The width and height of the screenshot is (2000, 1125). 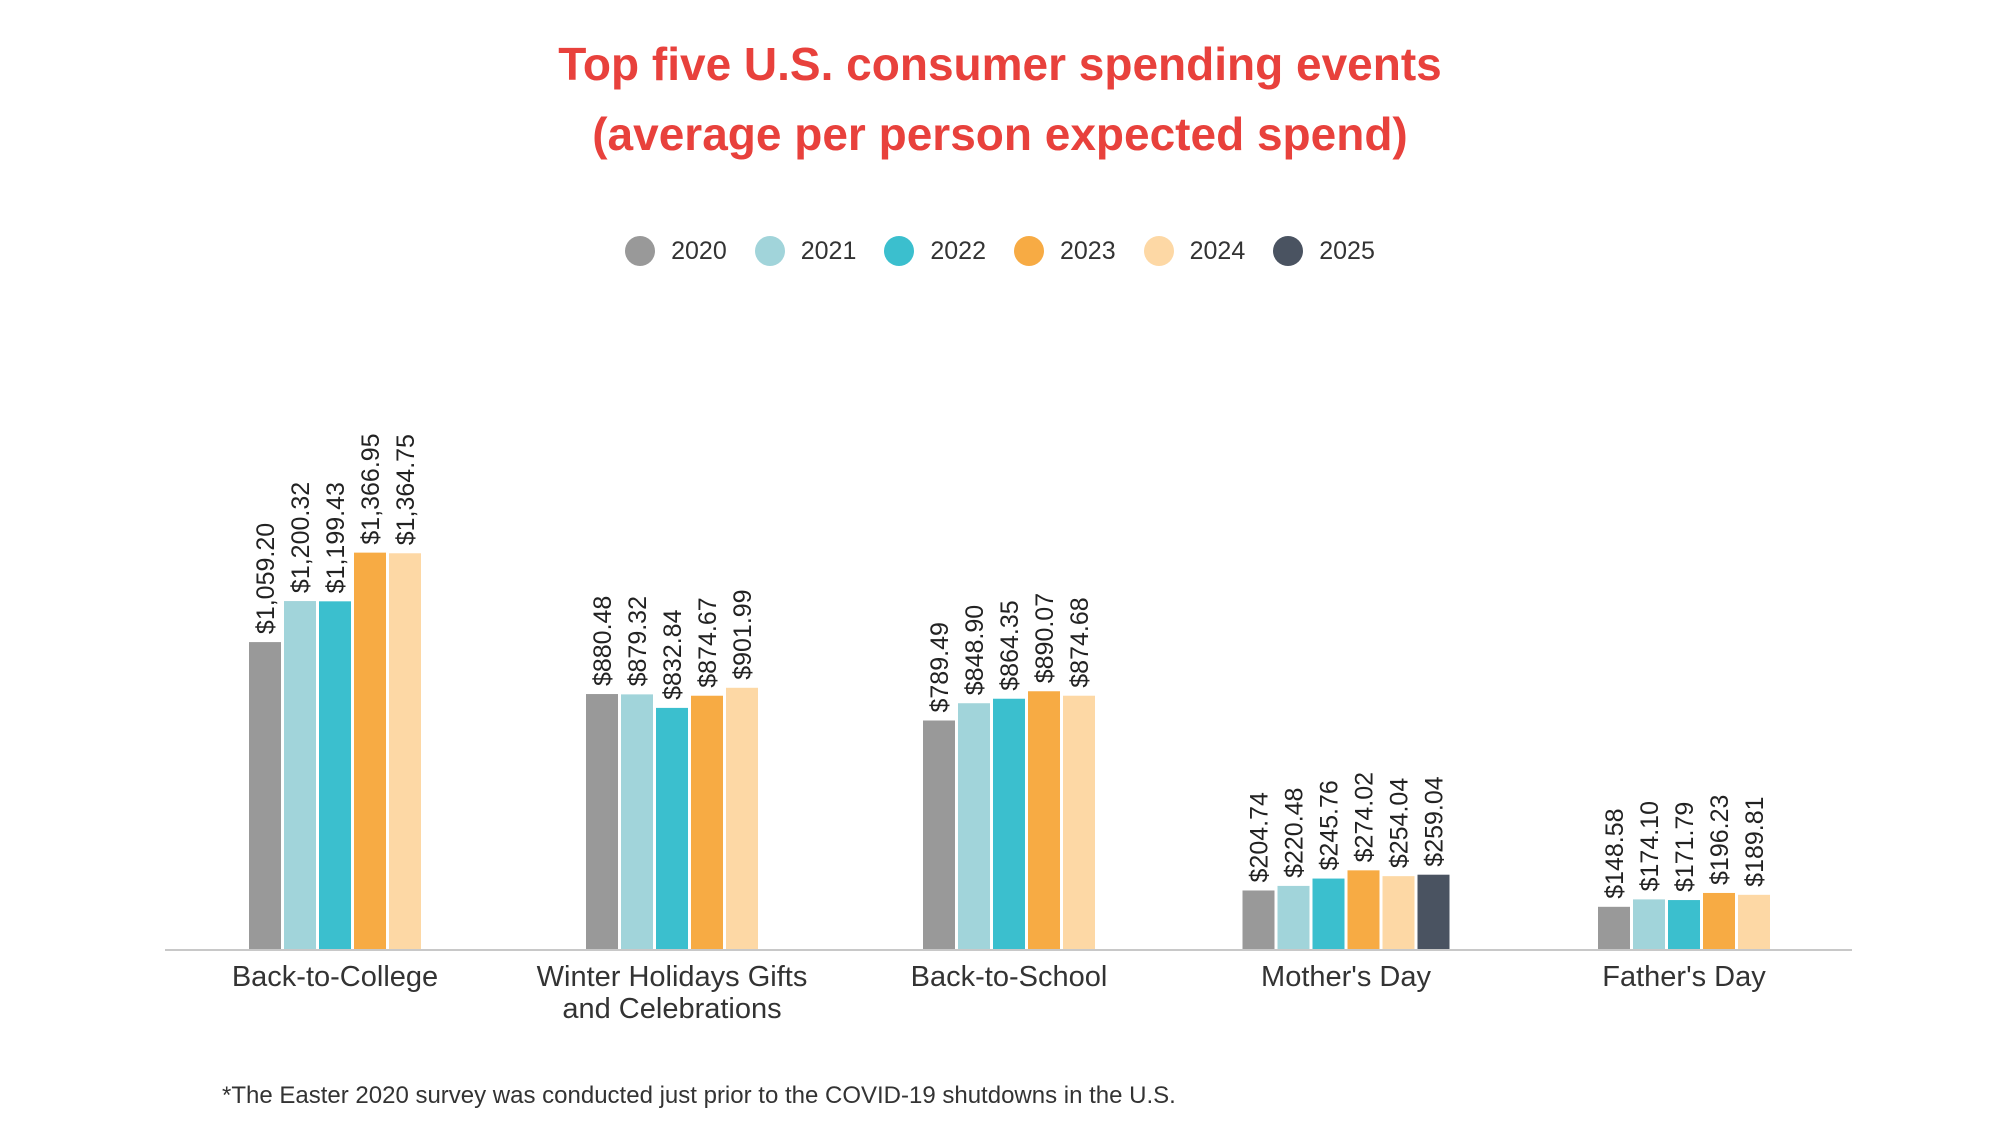 What do you see at coordinates (1347, 250) in the screenshot?
I see `legend-label-2025: 2025` at bounding box center [1347, 250].